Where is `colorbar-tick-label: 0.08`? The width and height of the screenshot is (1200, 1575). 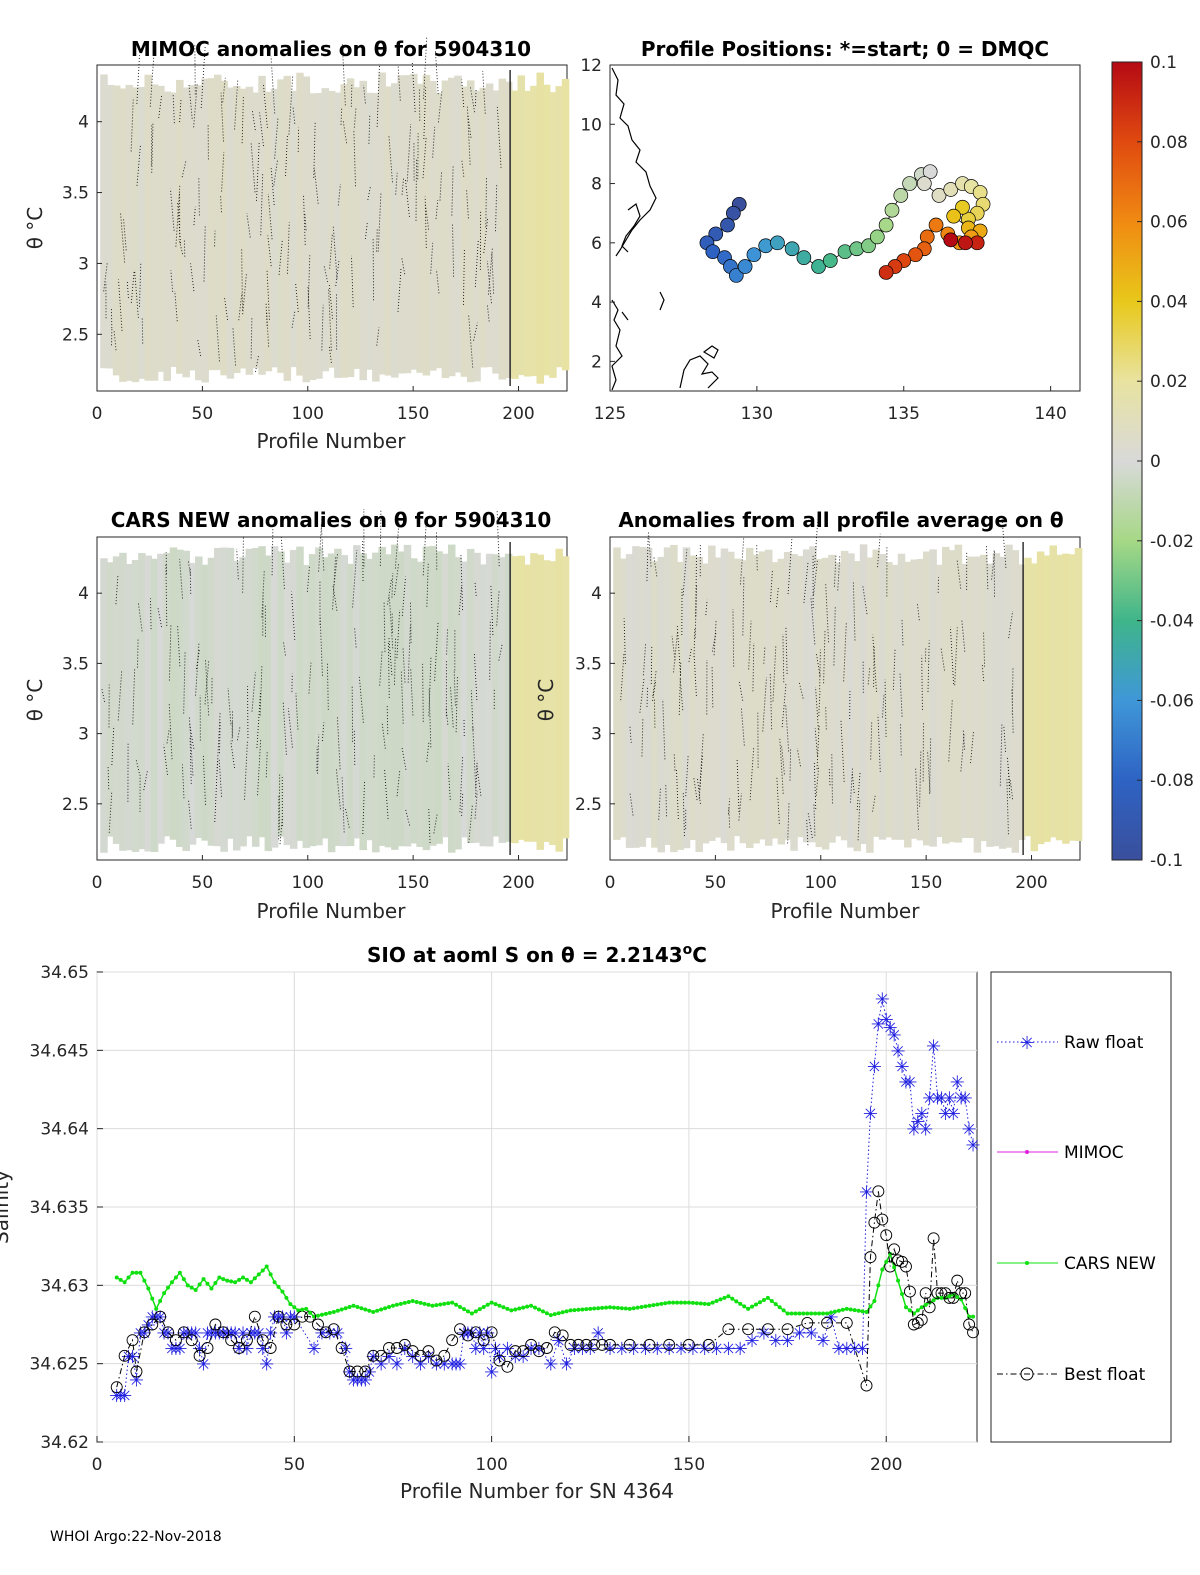 colorbar-tick-label: 0.08 is located at coordinates (1169, 143).